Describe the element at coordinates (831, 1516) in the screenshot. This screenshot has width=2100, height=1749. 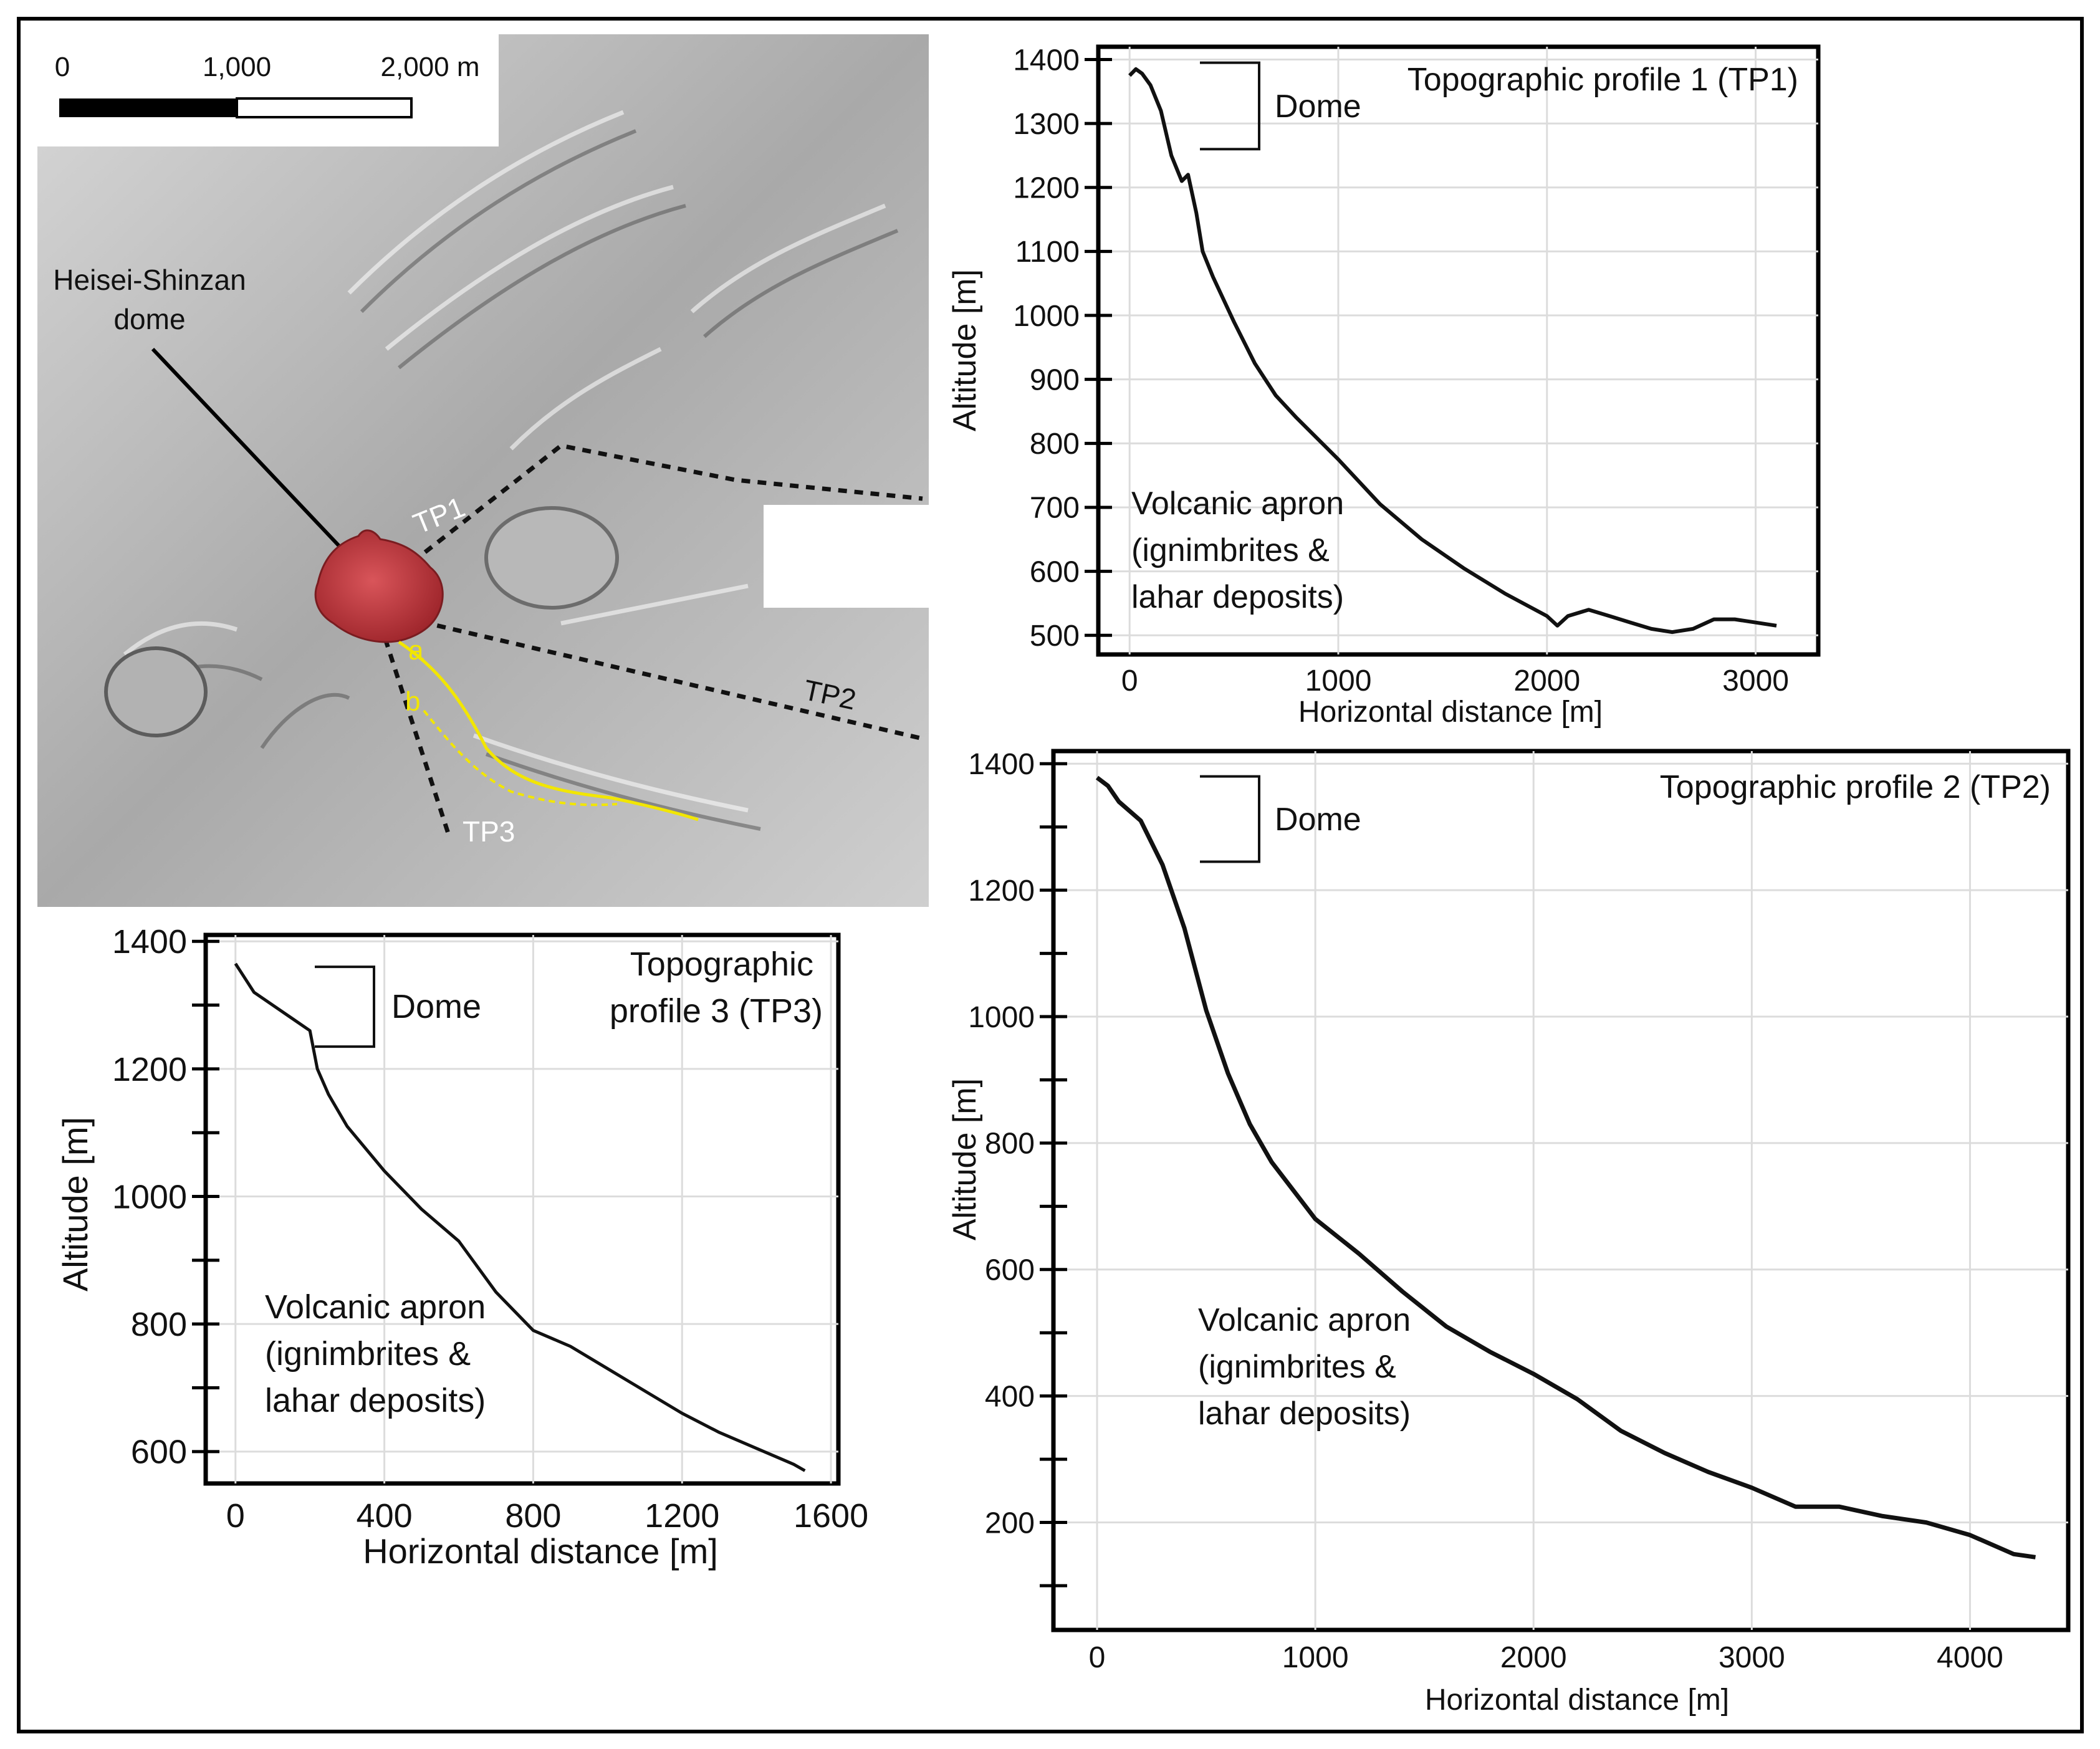
I see `x-tick-label: 1600` at that location.